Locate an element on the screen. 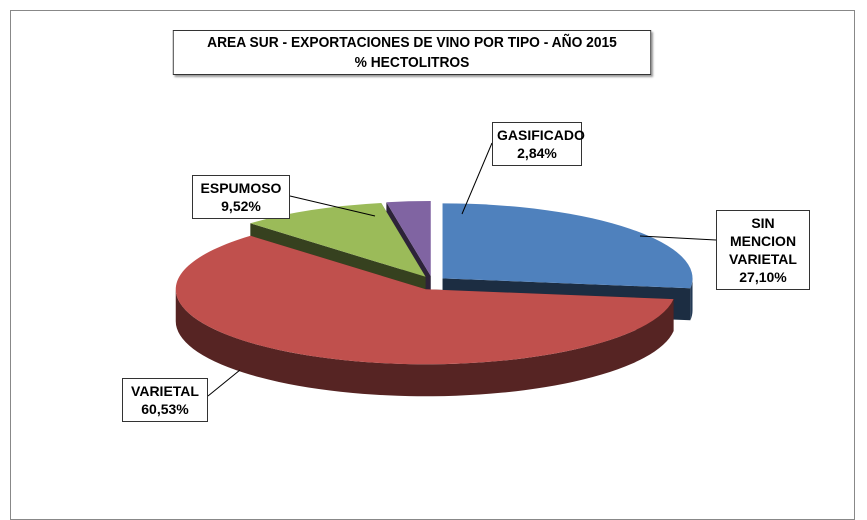 The width and height of the screenshot is (867, 520). data-label: VARIETAL 60,53% is located at coordinates (165, 400).